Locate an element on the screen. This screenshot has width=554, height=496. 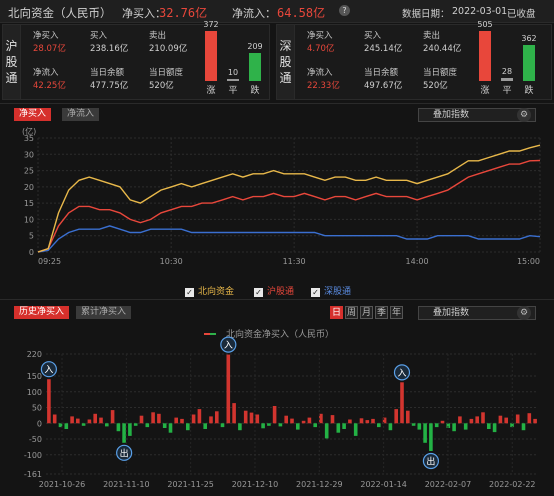
tab-history-net-buy: 历史净买入 is located at coordinates (42, 312).